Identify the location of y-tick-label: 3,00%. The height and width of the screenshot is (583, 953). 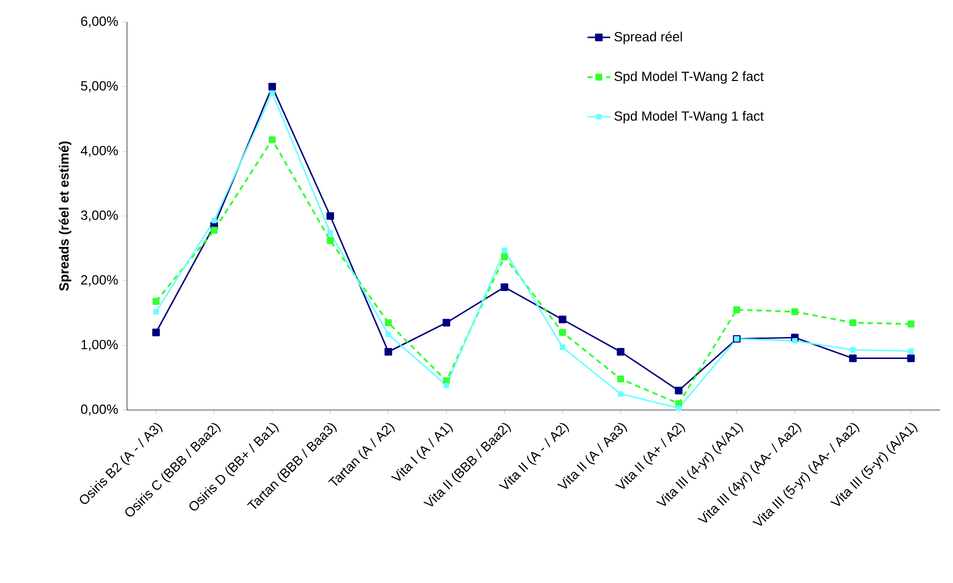
(99, 216).